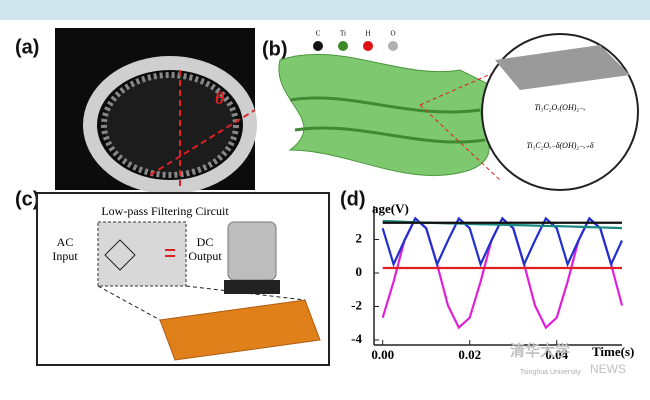  I want to click on y-tick-label: -4, so click(356, 338).